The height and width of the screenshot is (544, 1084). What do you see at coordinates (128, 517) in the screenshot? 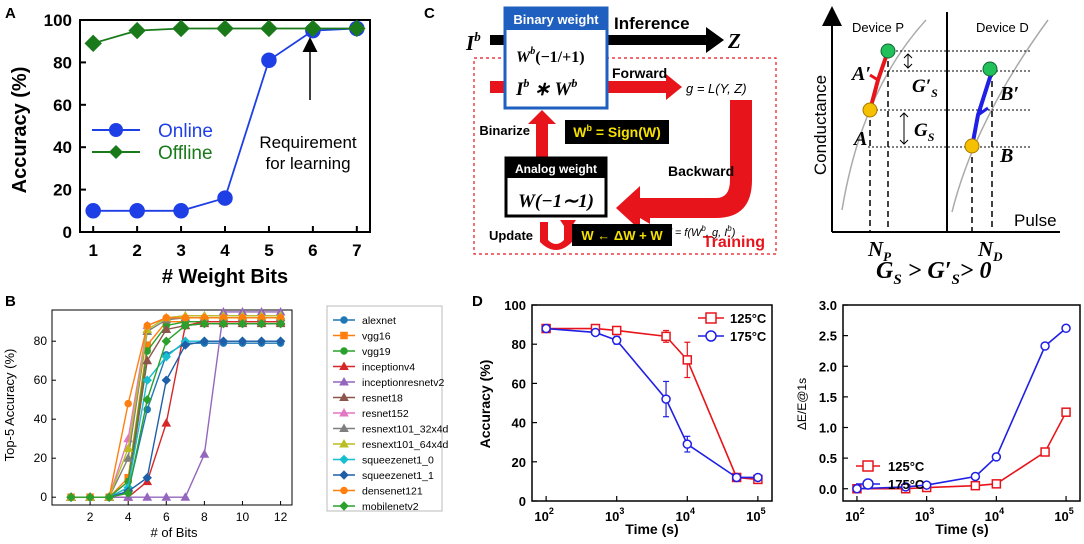
I see `chart-b-xtick-label: 4` at bounding box center [128, 517].